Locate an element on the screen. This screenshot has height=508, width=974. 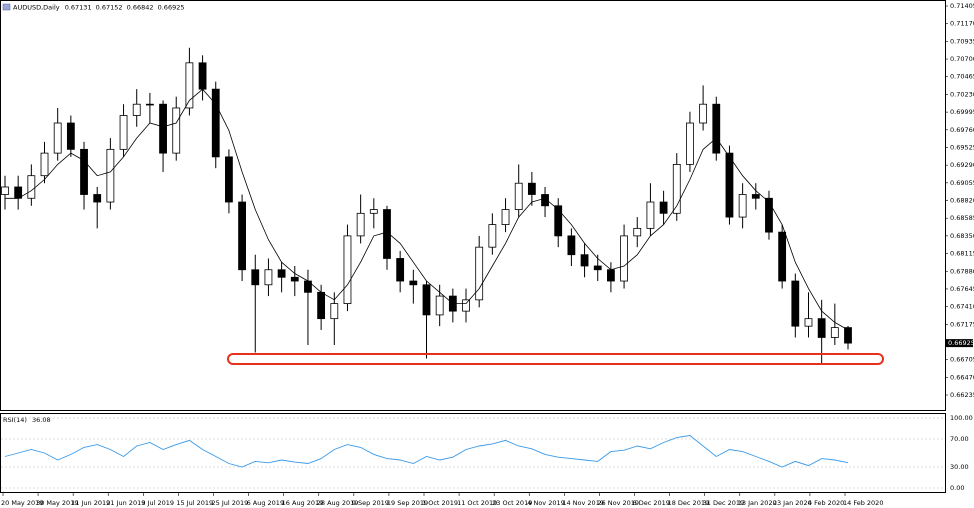
x-tick-label: 26 Nov 2019 is located at coordinates (618, 503).